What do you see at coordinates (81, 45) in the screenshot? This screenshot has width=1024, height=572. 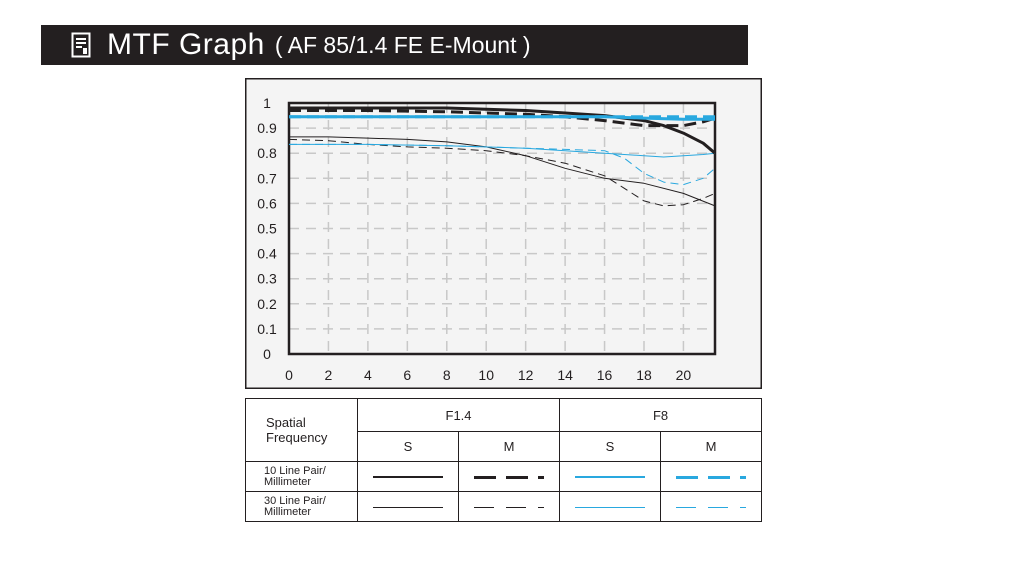 I see `document-icon` at bounding box center [81, 45].